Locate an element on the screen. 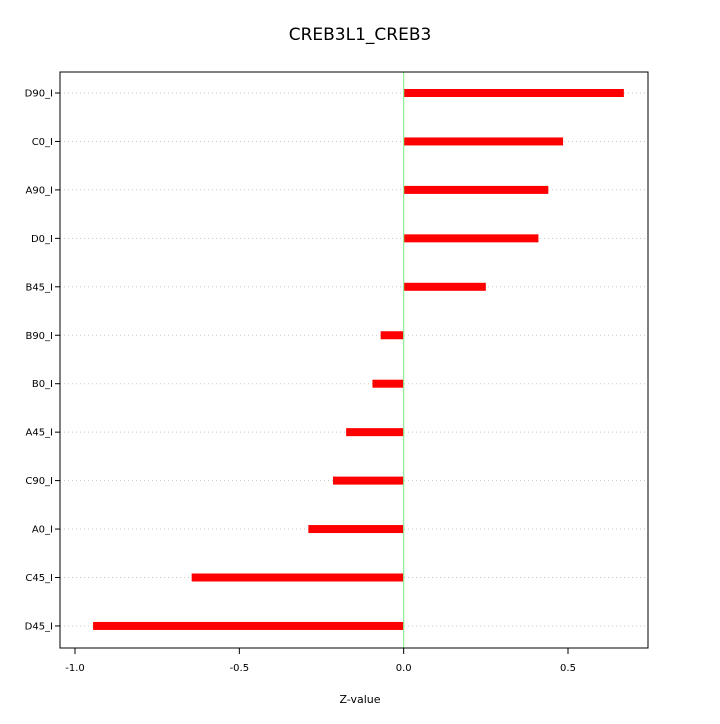  y-tick-label: C0_I is located at coordinates (42, 142).